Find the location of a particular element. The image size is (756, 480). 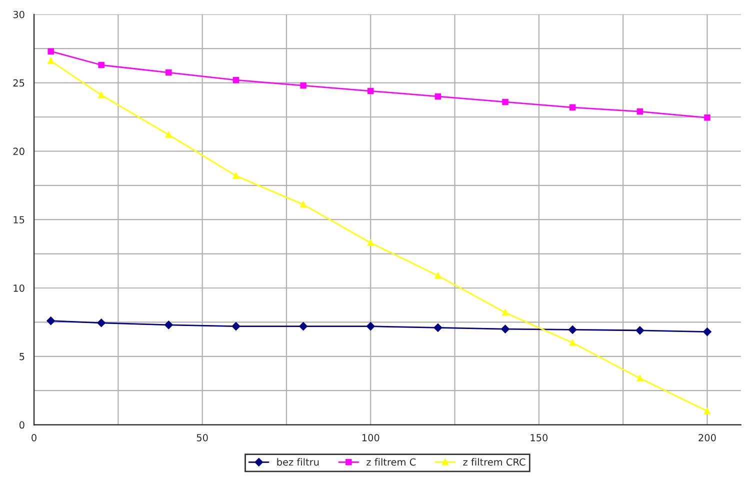

y-tick-label: 0 is located at coordinates (21, 425).